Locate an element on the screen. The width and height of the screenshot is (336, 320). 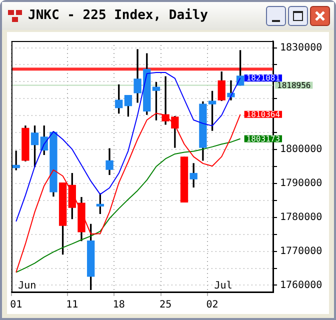
x-tick-label: 25 is located at coordinates (166, 305).